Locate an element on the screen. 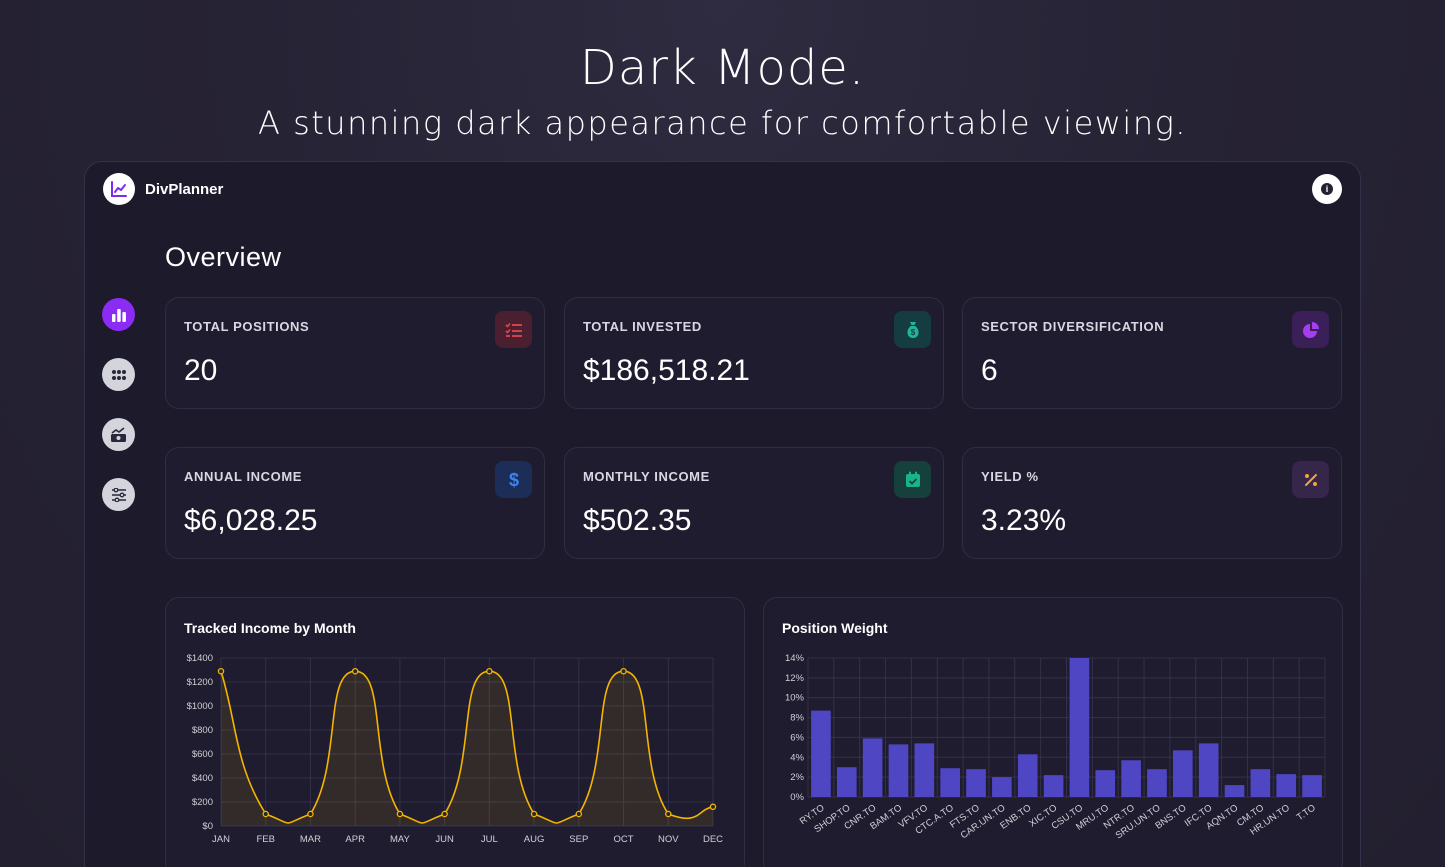 The image size is (1445, 867). trend-chart-icon is located at coordinates (119, 189).